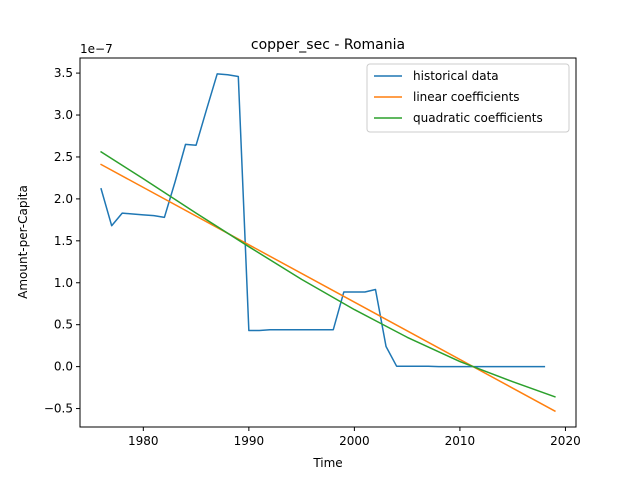 Image resolution: width=640 pixels, height=480 pixels. Describe the element at coordinates (143, 441) in the screenshot. I see `x-tick-label: 1980` at that location.